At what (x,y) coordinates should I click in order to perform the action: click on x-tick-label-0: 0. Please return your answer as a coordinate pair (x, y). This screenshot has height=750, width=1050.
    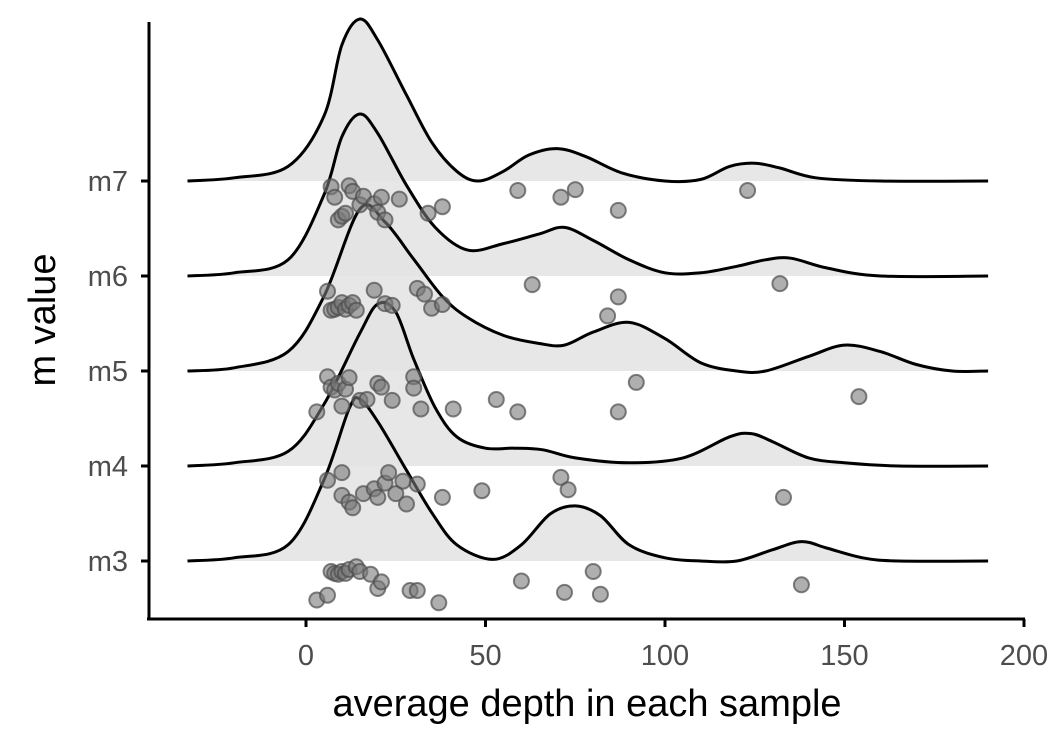
    Looking at the image, I should click on (306, 656).